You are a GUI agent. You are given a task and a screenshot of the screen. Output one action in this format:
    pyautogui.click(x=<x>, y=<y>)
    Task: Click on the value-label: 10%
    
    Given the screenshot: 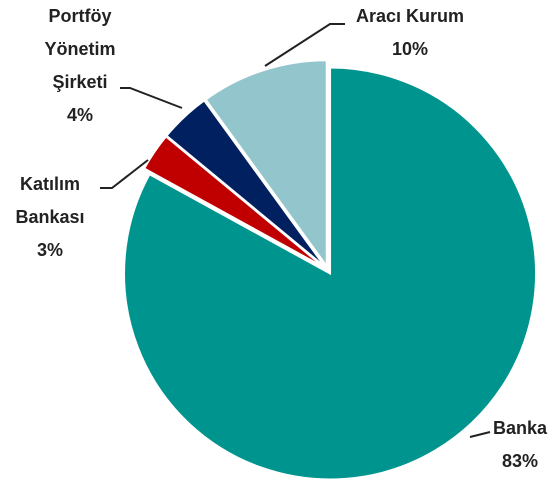 What is the action you would take?
    pyautogui.click(x=410, y=49)
    